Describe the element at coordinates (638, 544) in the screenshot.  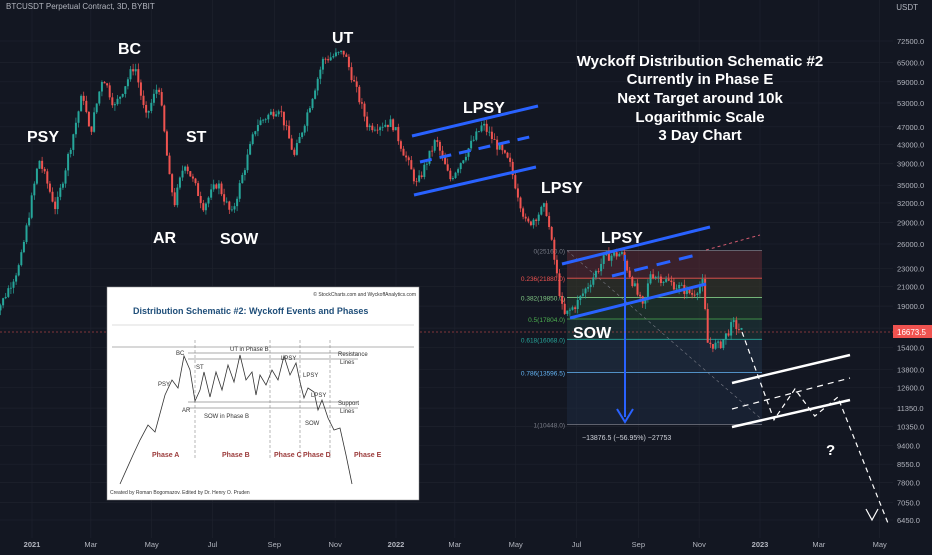
I see `x-tick-label-10: Sep` at that location.